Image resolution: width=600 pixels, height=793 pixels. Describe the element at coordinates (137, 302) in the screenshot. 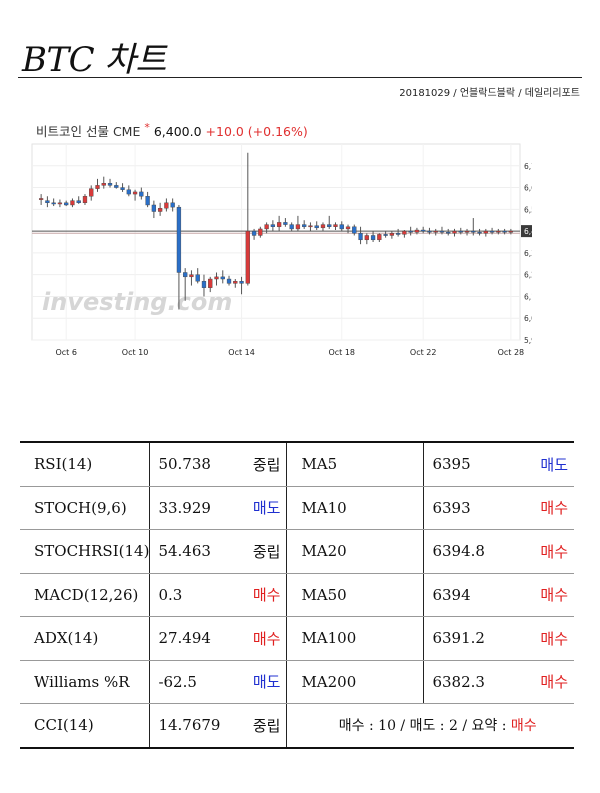

I see `watermark-logo: investing.com` at that location.